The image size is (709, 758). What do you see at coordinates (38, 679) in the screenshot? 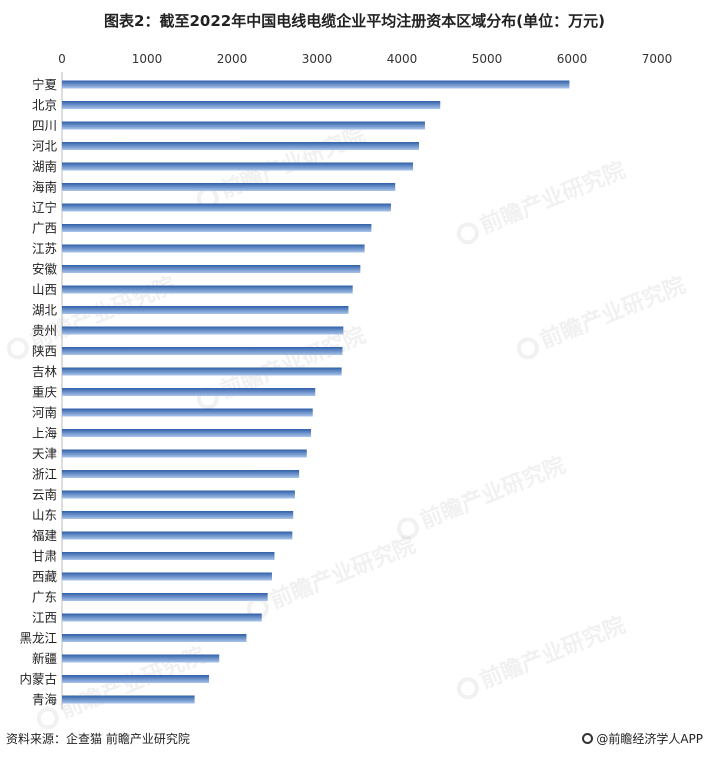
I see `y-tick-label: 内蒙古` at bounding box center [38, 679].